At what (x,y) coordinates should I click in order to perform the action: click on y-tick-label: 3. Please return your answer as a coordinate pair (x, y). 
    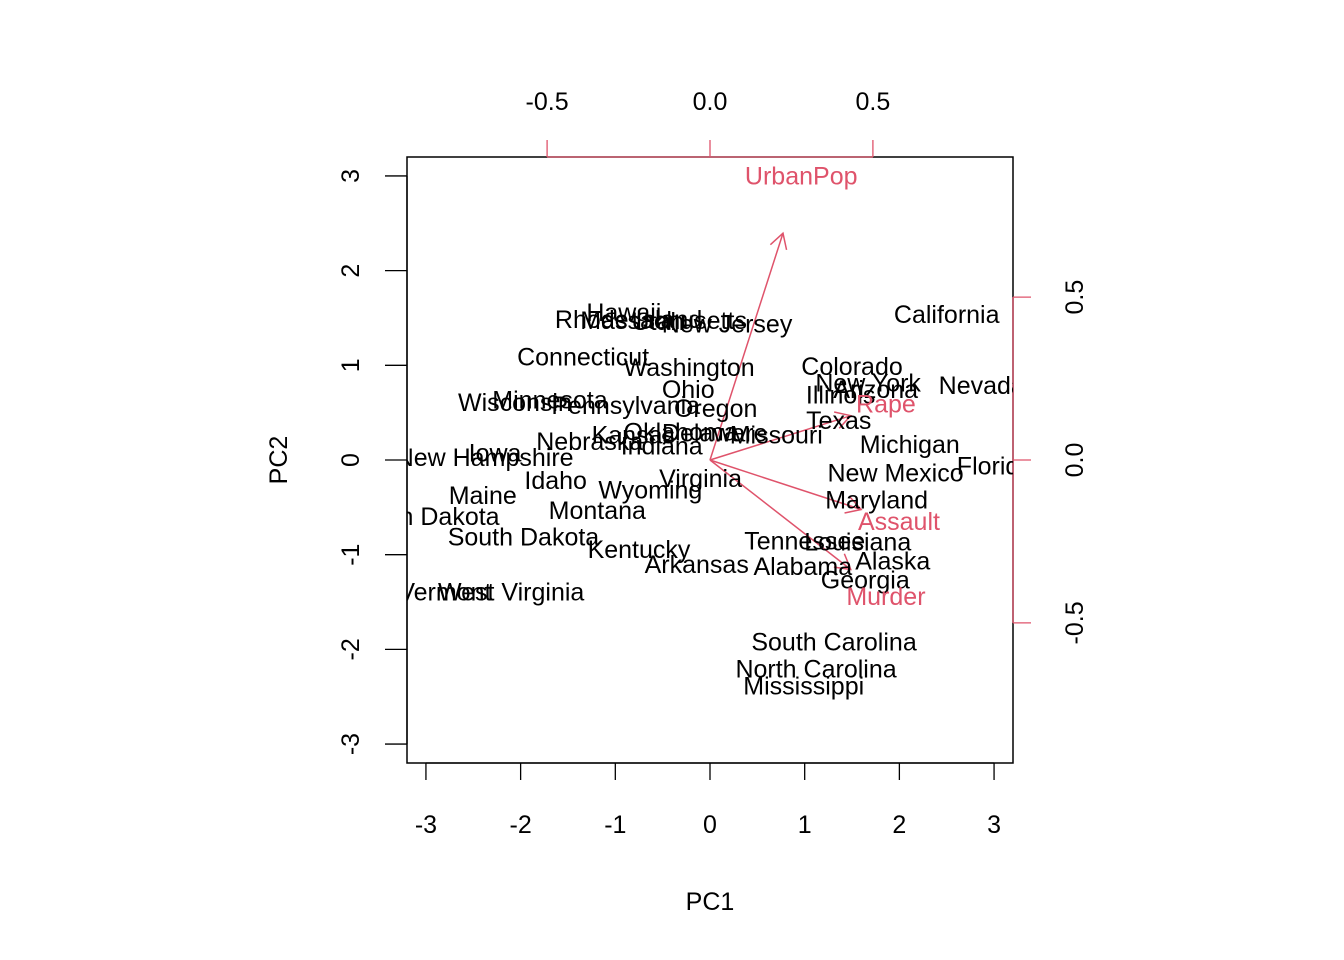
    Looking at the image, I should click on (351, 176).